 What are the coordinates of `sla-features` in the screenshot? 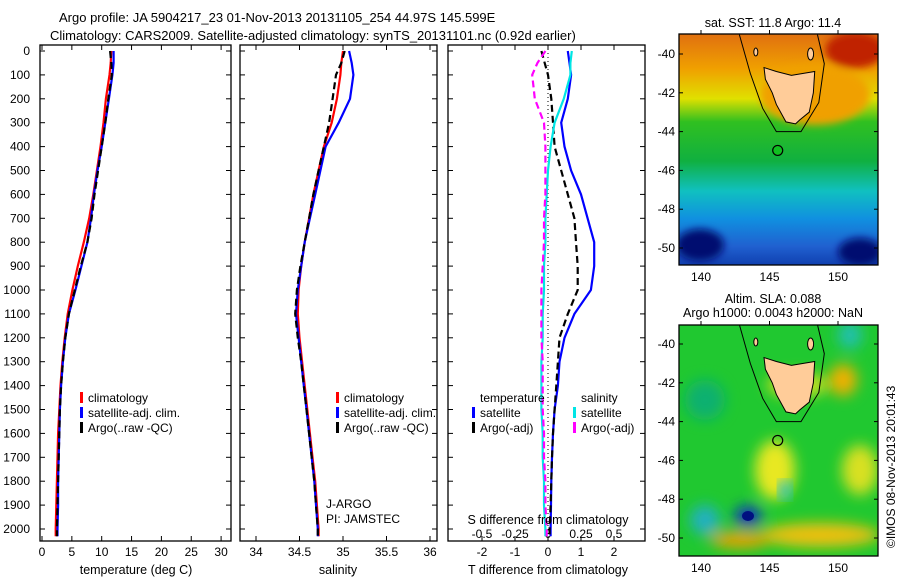 It's located at (781, 436).